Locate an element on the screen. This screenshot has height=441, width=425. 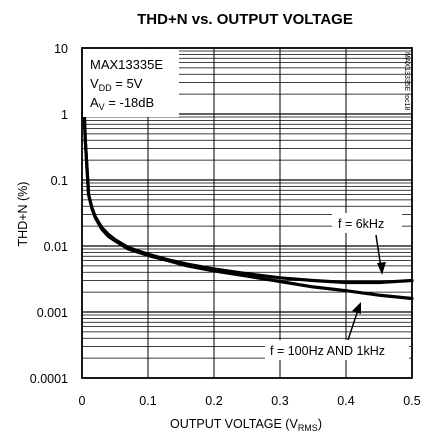
chart-title: THD+N vs. OUTPUT VOLTAGE is located at coordinates (245, 19).